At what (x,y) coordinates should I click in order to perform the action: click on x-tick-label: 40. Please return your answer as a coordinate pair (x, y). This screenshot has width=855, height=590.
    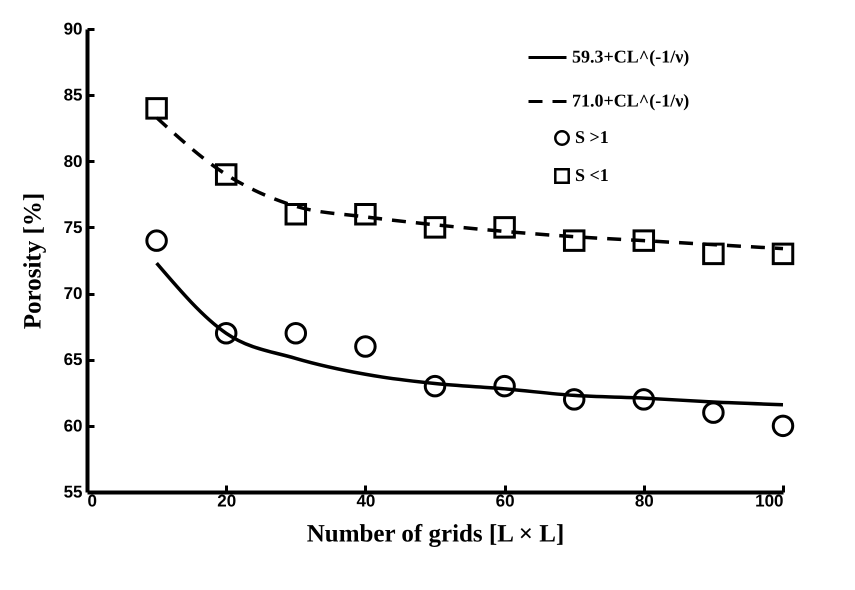
    Looking at the image, I should click on (366, 501).